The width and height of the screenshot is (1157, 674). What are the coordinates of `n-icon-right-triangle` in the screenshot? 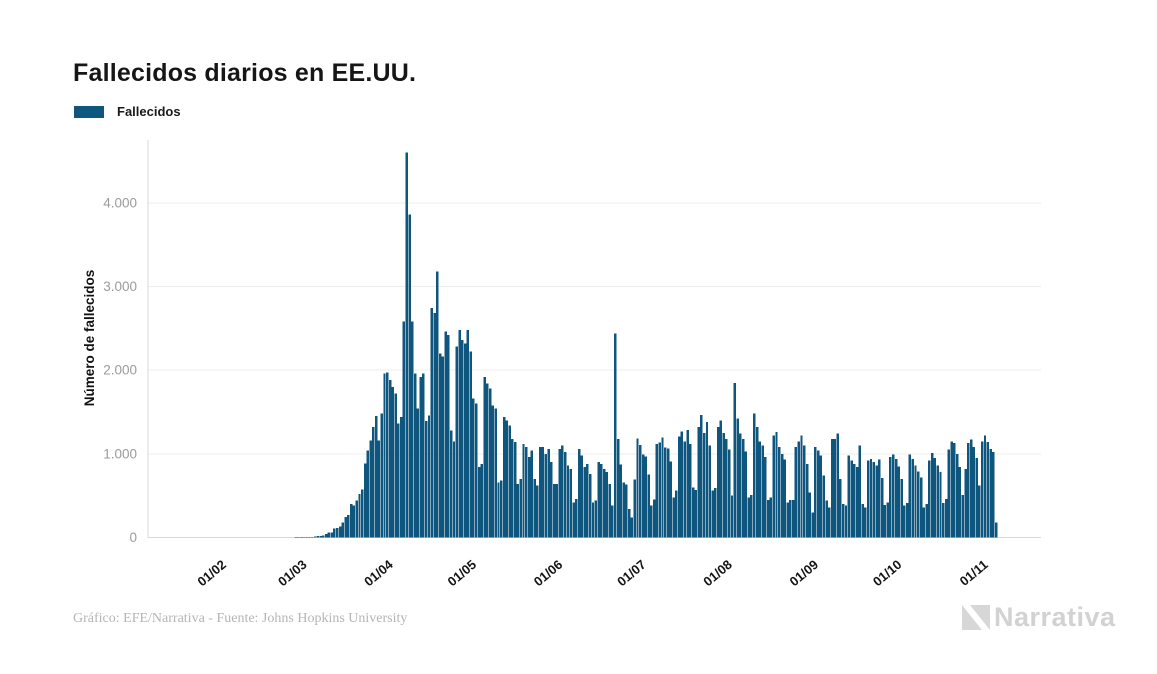 It's located at (980, 617).